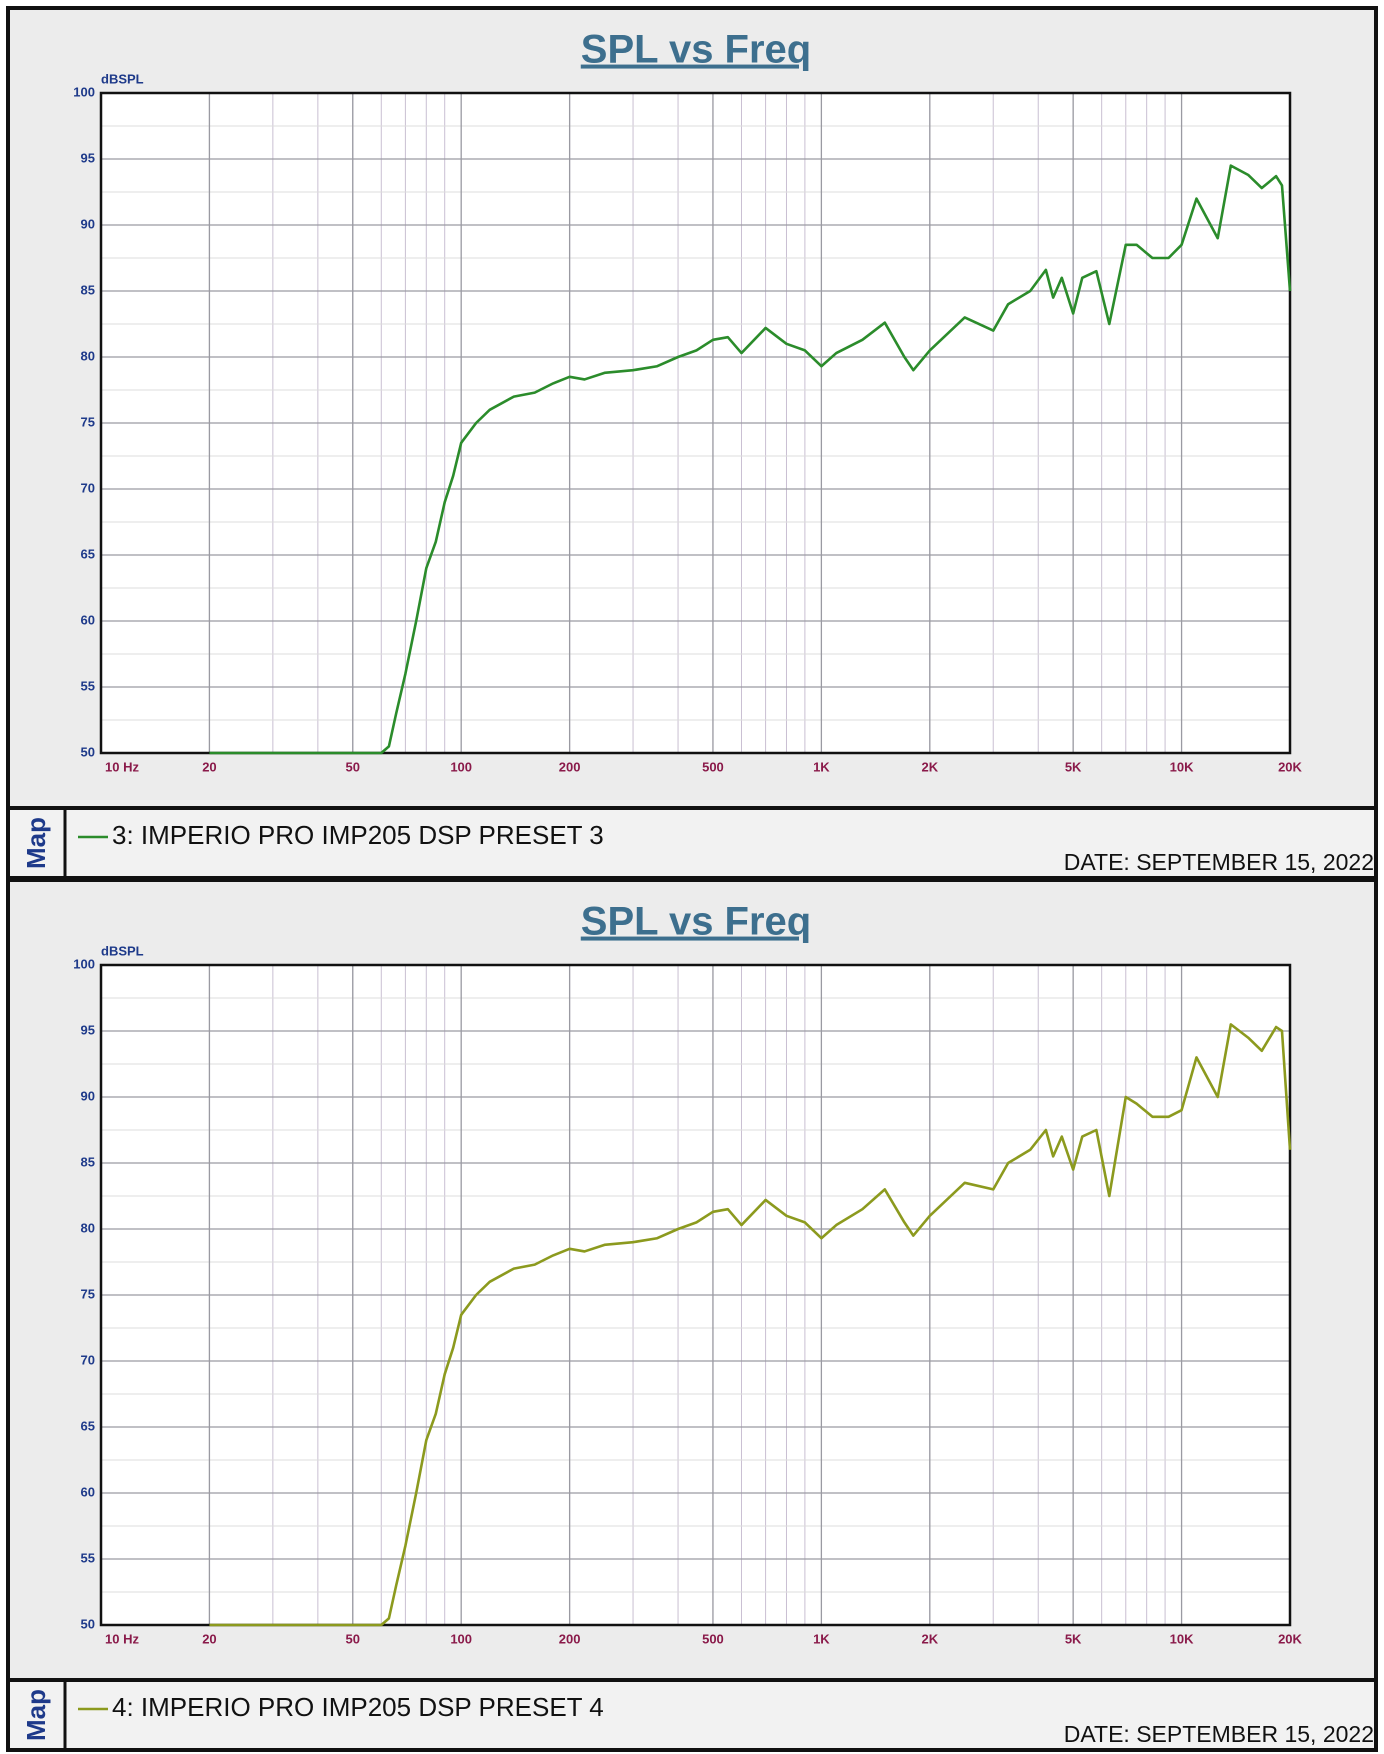 Image resolution: width=1384 pixels, height=1754 pixels. What do you see at coordinates (358, 835) in the screenshot?
I see `legend-label: 3: IMPERIO PRO IMP205 DSP PRESET 3` at bounding box center [358, 835].